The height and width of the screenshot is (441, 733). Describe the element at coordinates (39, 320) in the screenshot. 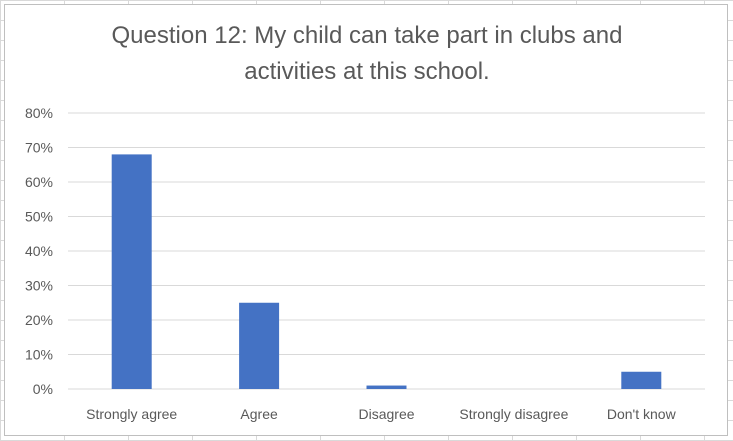

I see `y-tick-label: 20%` at that location.